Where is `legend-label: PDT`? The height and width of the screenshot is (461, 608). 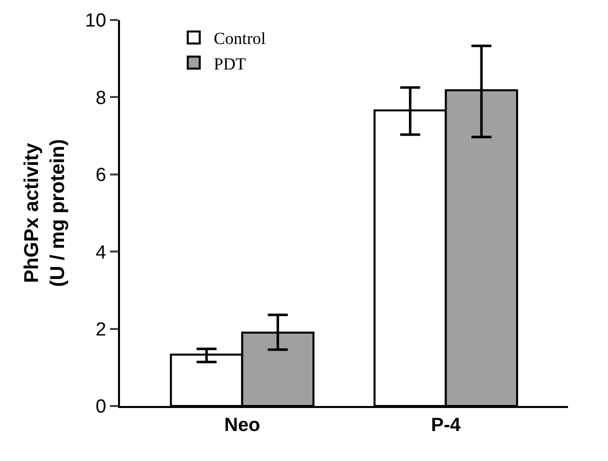
legend-label: PDT is located at coordinates (230, 64).